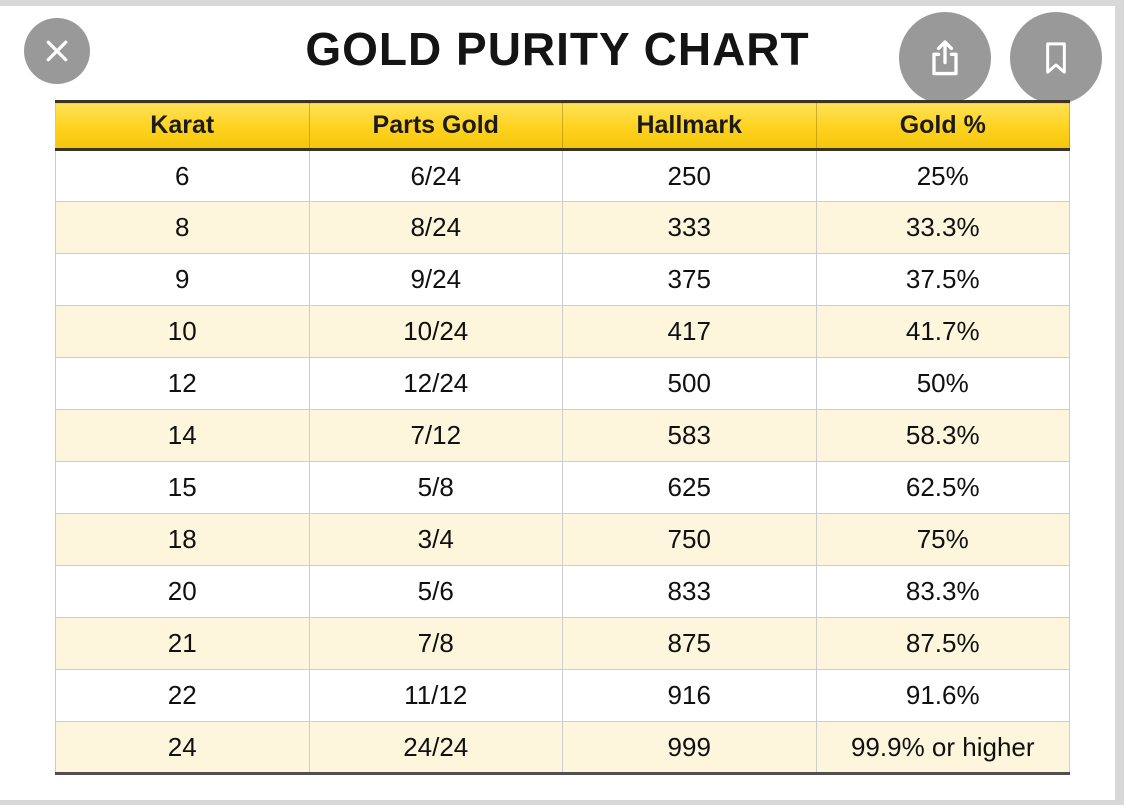  Describe the element at coordinates (182, 331) in the screenshot. I see `table-cell: 10` at that location.